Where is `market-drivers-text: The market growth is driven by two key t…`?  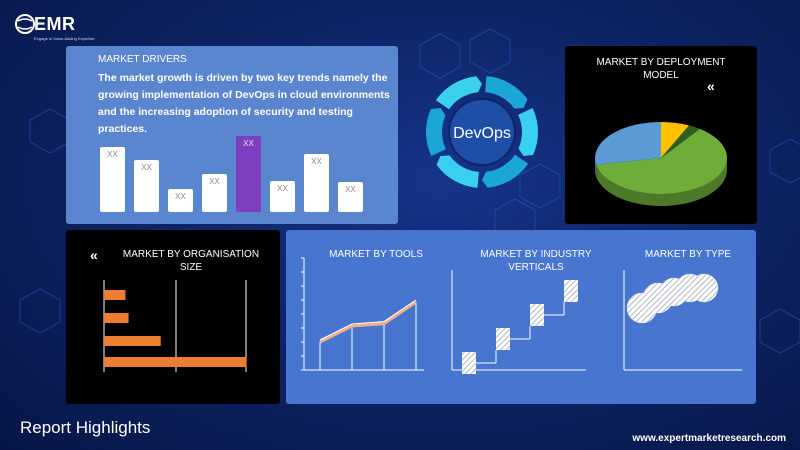
market-drivers-text: The market growth is driven by two key t… is located at coordinates (244, 103).